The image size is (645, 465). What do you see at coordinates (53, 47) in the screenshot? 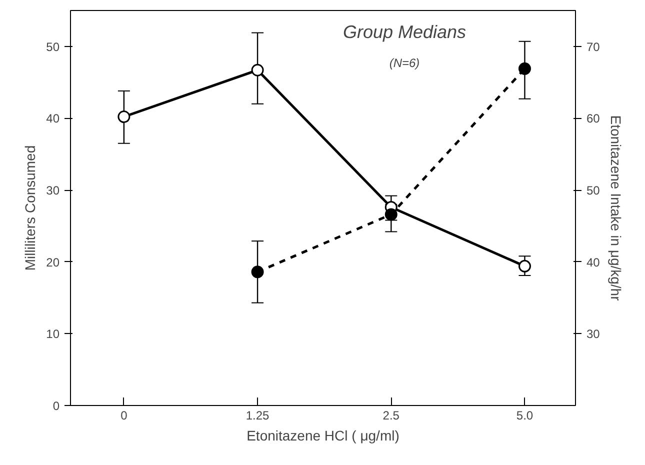
I see `y-tick-label: 50` at bounding box center [53, 47].